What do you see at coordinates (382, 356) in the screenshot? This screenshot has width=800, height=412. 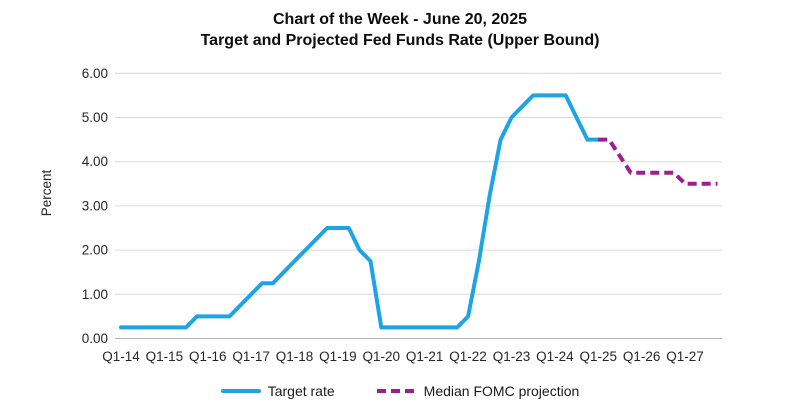 I see `x-tick-label: Q1-20` at bounding box center [382, 356].